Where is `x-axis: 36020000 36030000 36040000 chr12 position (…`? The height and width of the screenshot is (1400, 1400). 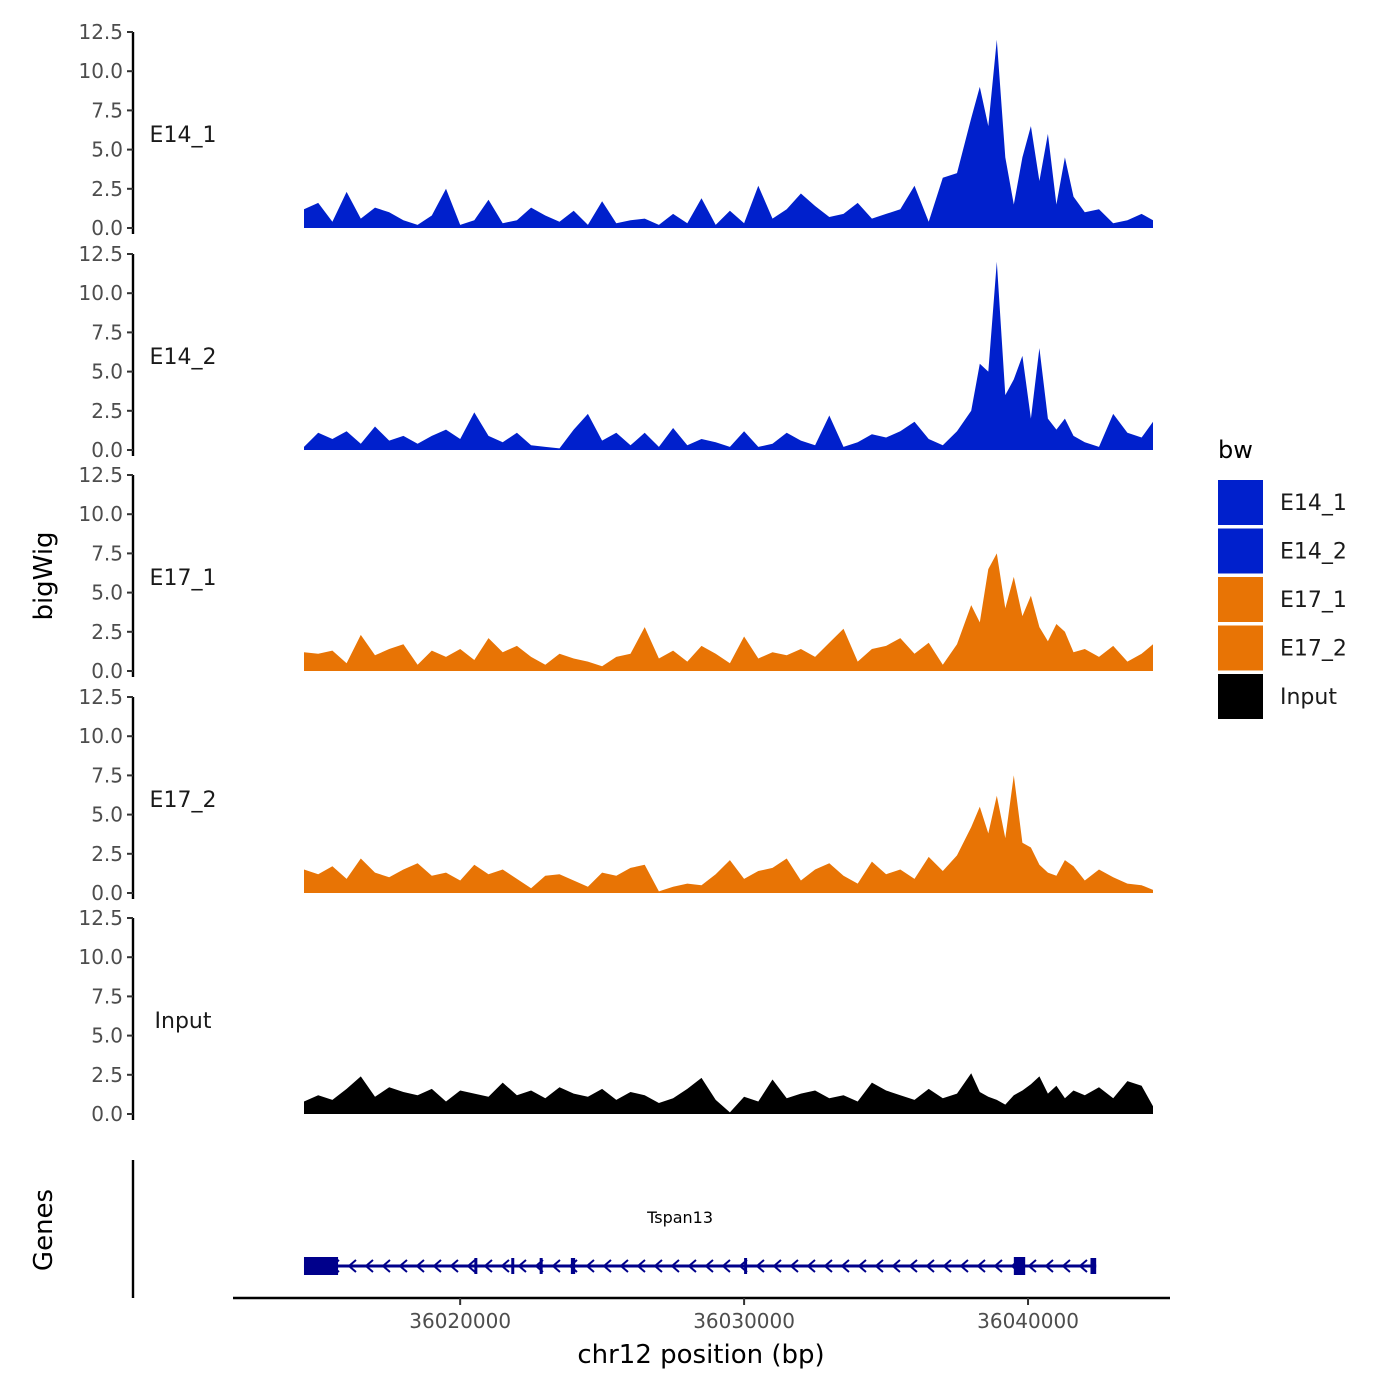
x-axis: 36020000 36030000 36040000 chr12 position (… is located at coordinates (701, 1333).